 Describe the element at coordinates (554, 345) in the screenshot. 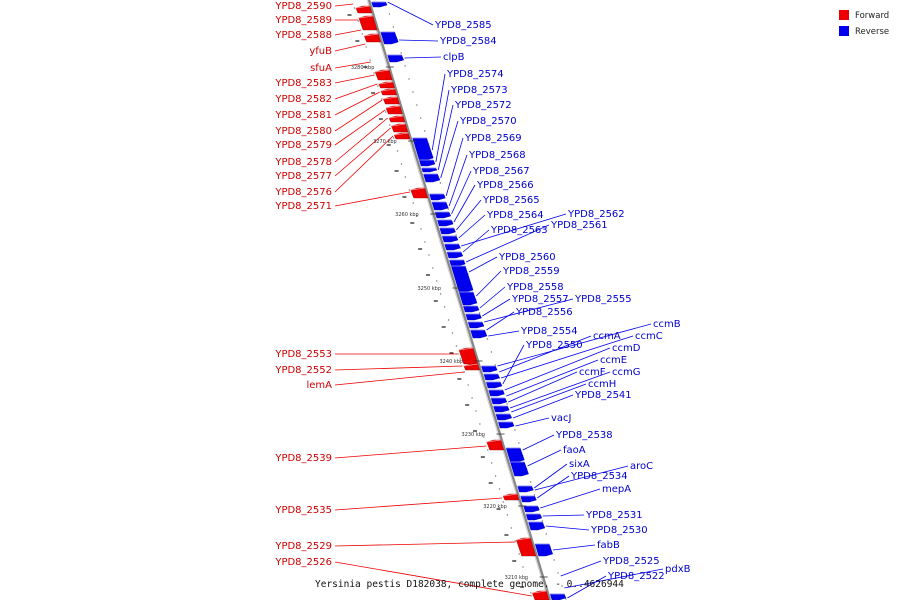

I see `reverse-gene-label: YPD8_2550` at that location.